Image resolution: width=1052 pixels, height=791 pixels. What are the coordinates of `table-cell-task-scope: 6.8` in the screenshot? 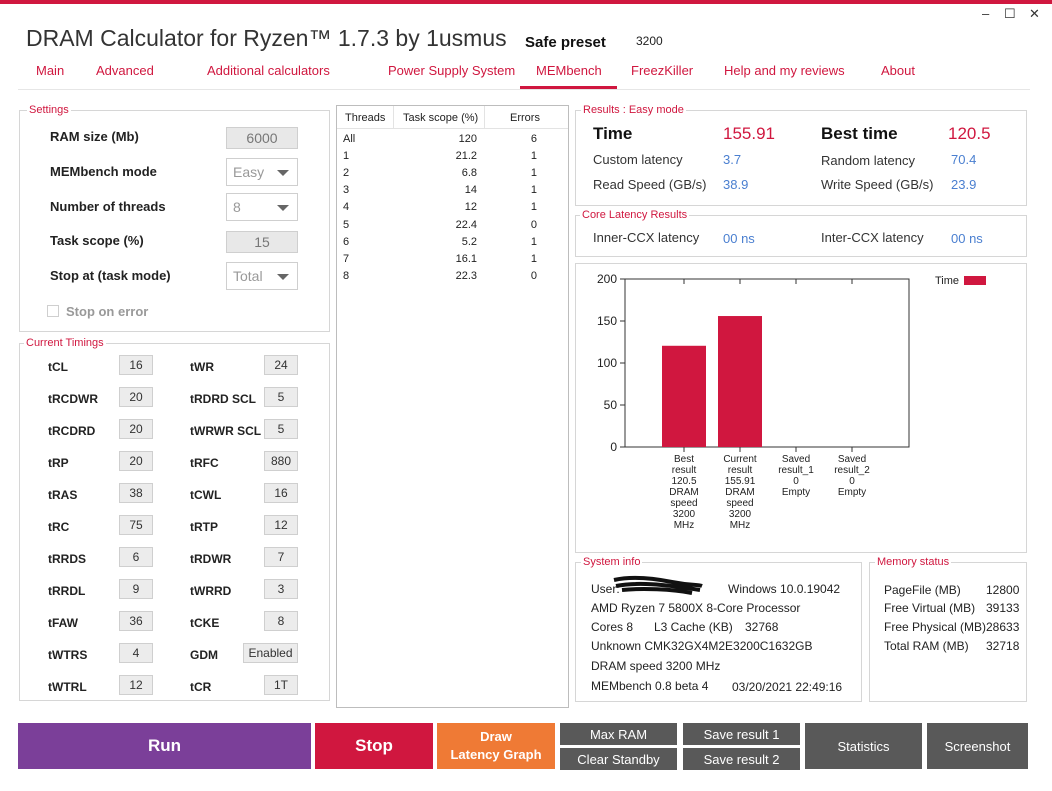 It's located at (469, 173).